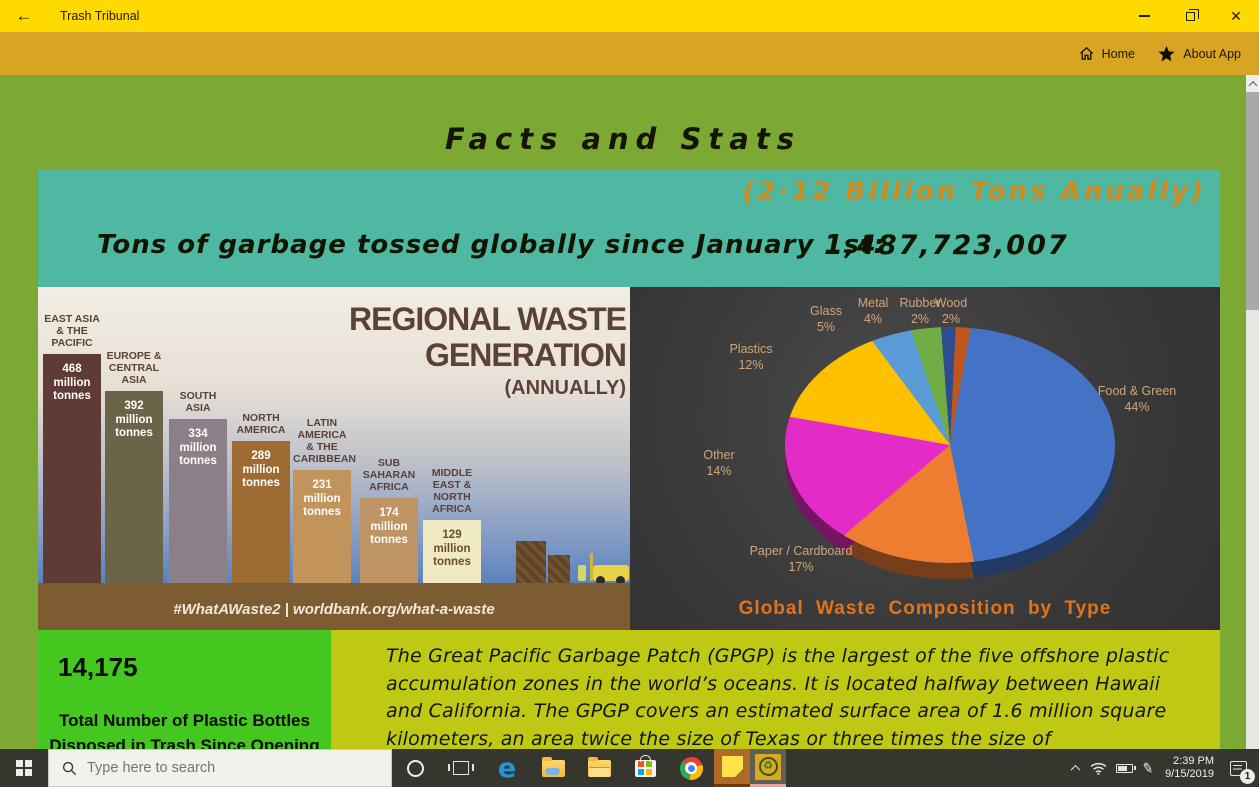 The height and width of the screenshot is (787, 1259). I want to click on bar-value-label: 468 million tonnes, so click(72, 382).